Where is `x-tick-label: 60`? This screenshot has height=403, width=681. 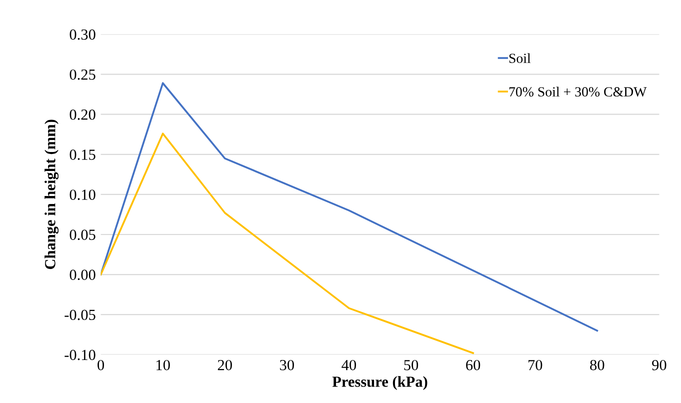
x-tick-label: 60 is located at coordinates (473, 365).